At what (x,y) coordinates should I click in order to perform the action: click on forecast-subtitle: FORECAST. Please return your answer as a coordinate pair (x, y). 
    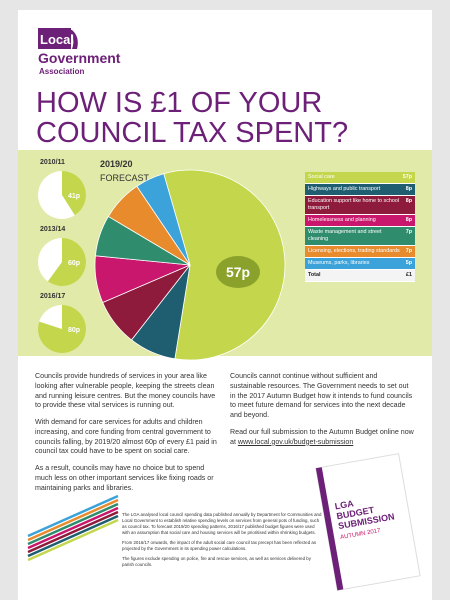
    Looking at the image, I should click on (125, 178).